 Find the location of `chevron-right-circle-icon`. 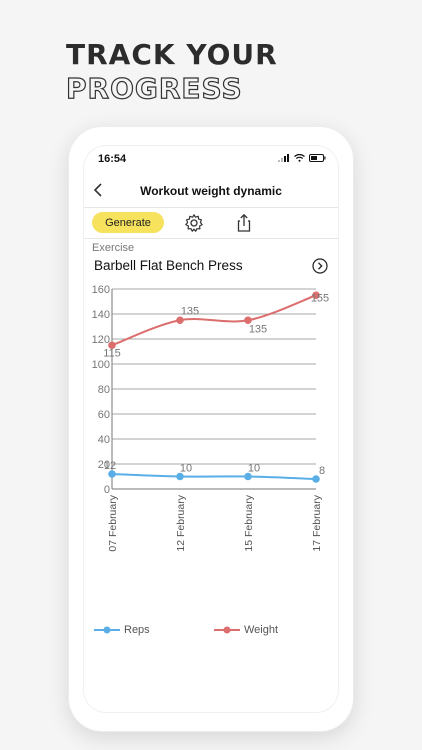

chevron-right-circle-icon is located at coordinates (320, 266).